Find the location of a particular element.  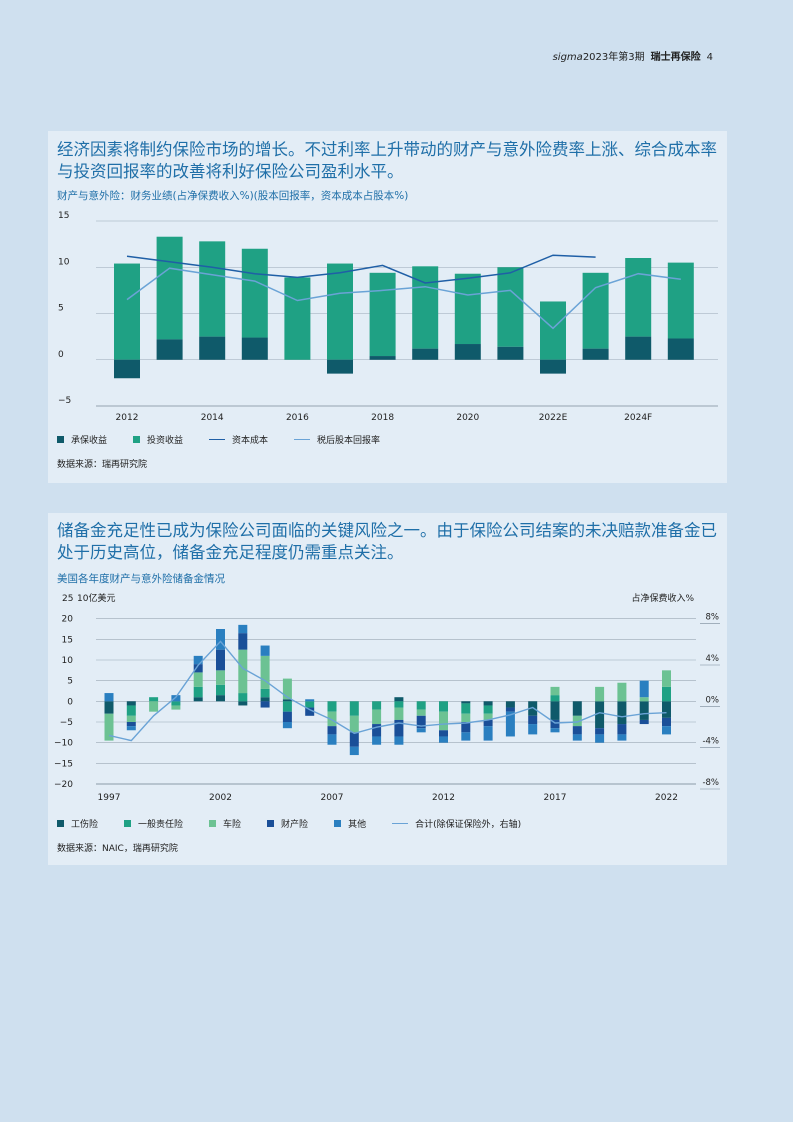

legend-property: 财产险 is located at coordinates (287, 823).